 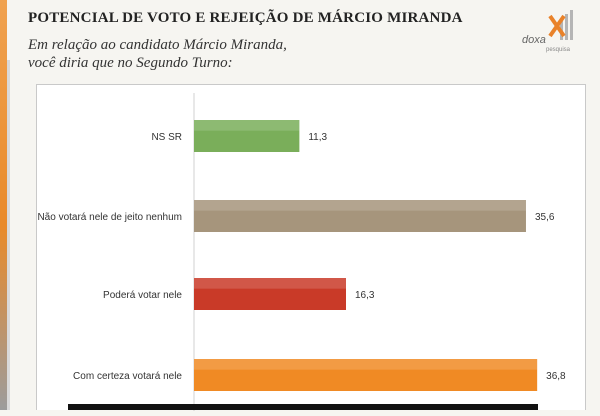 I want to click on bottom-frame-bar, so click(x=303, y=407).